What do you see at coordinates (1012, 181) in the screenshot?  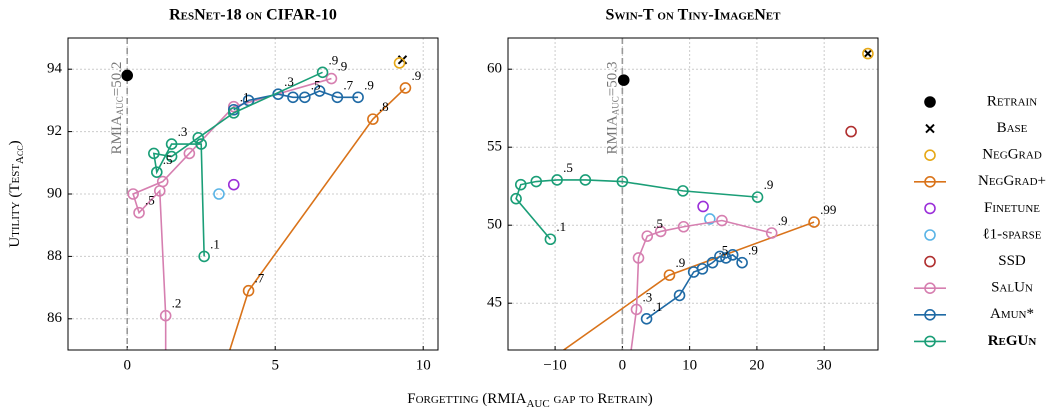 I see `legend-label: NegGrad+` at bounding box center [1012, 181].